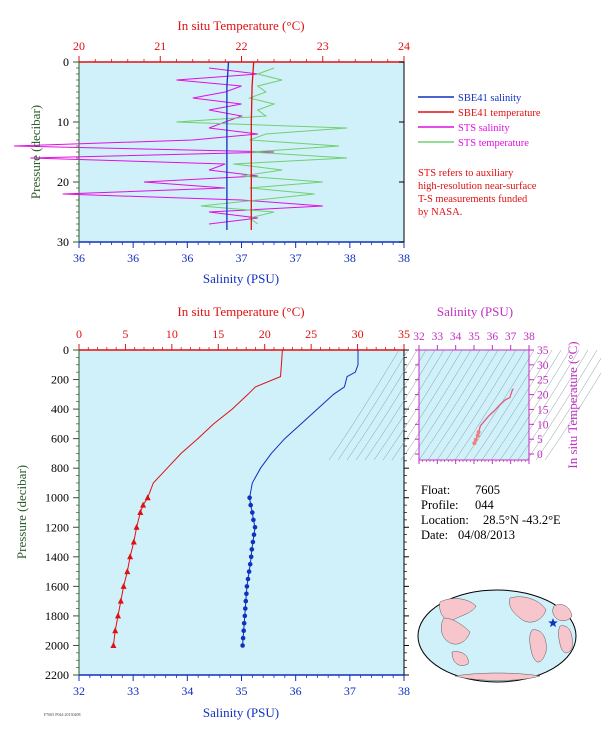 The height and width of the screenshot is (736, 601). What do you see at coordinates (242, 691) in the screenshot?
I see `bottom-sal-tick-label: 35` at bounding box center [242, 691].